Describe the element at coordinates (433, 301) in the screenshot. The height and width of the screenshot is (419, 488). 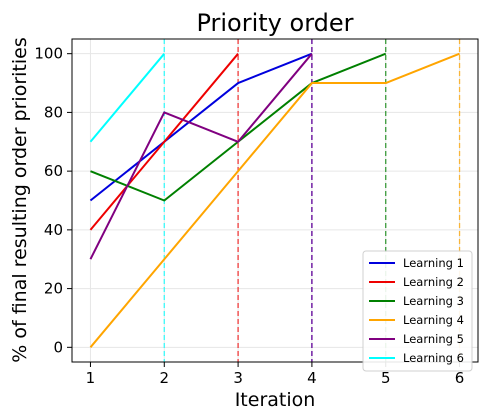
I see `legend-label: Learning 3` at that location.